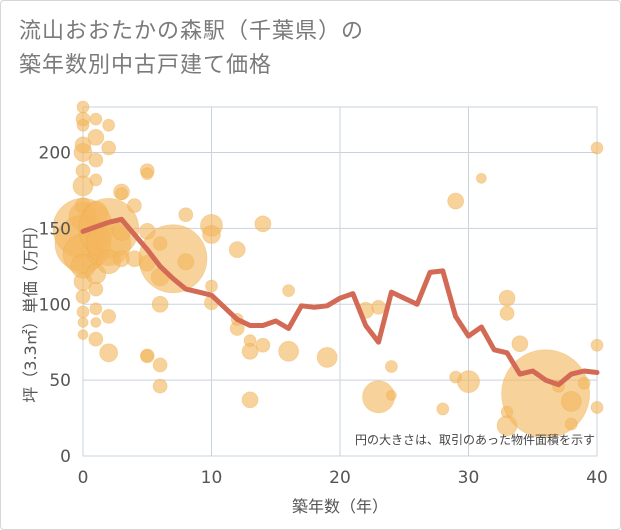 This screenshot has height=530, width=621. I want to click on x-tick-label: 40, so click(597, 478).